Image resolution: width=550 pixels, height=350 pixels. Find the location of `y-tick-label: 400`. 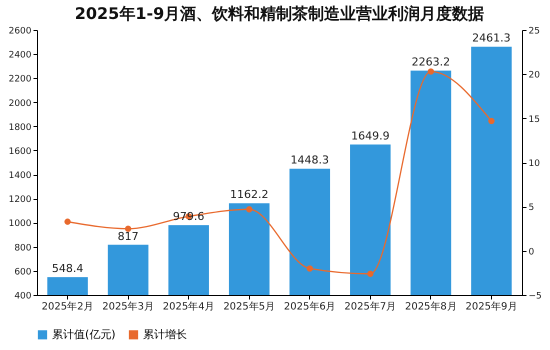

y-tick-label: 400 is located at coordinates (23, 297).